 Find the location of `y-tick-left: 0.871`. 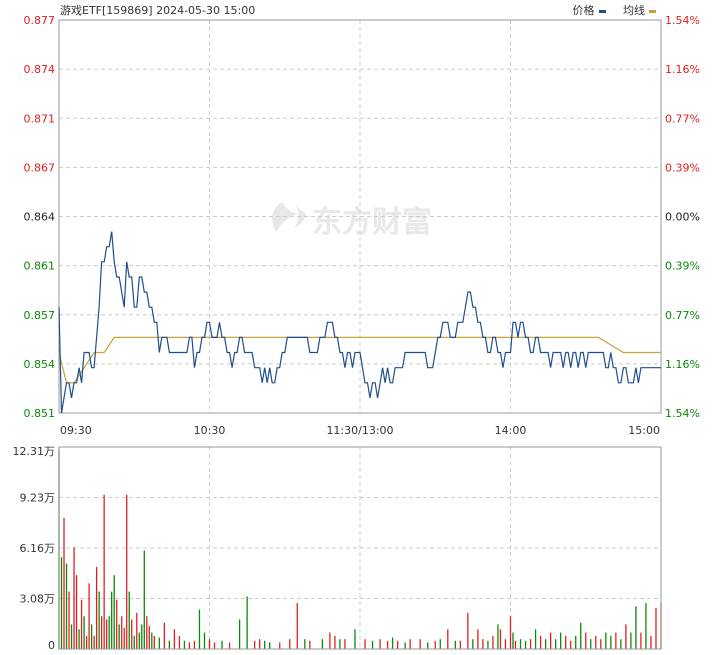

y-tick-left: 0.871 is located at coordinates (40, 118).